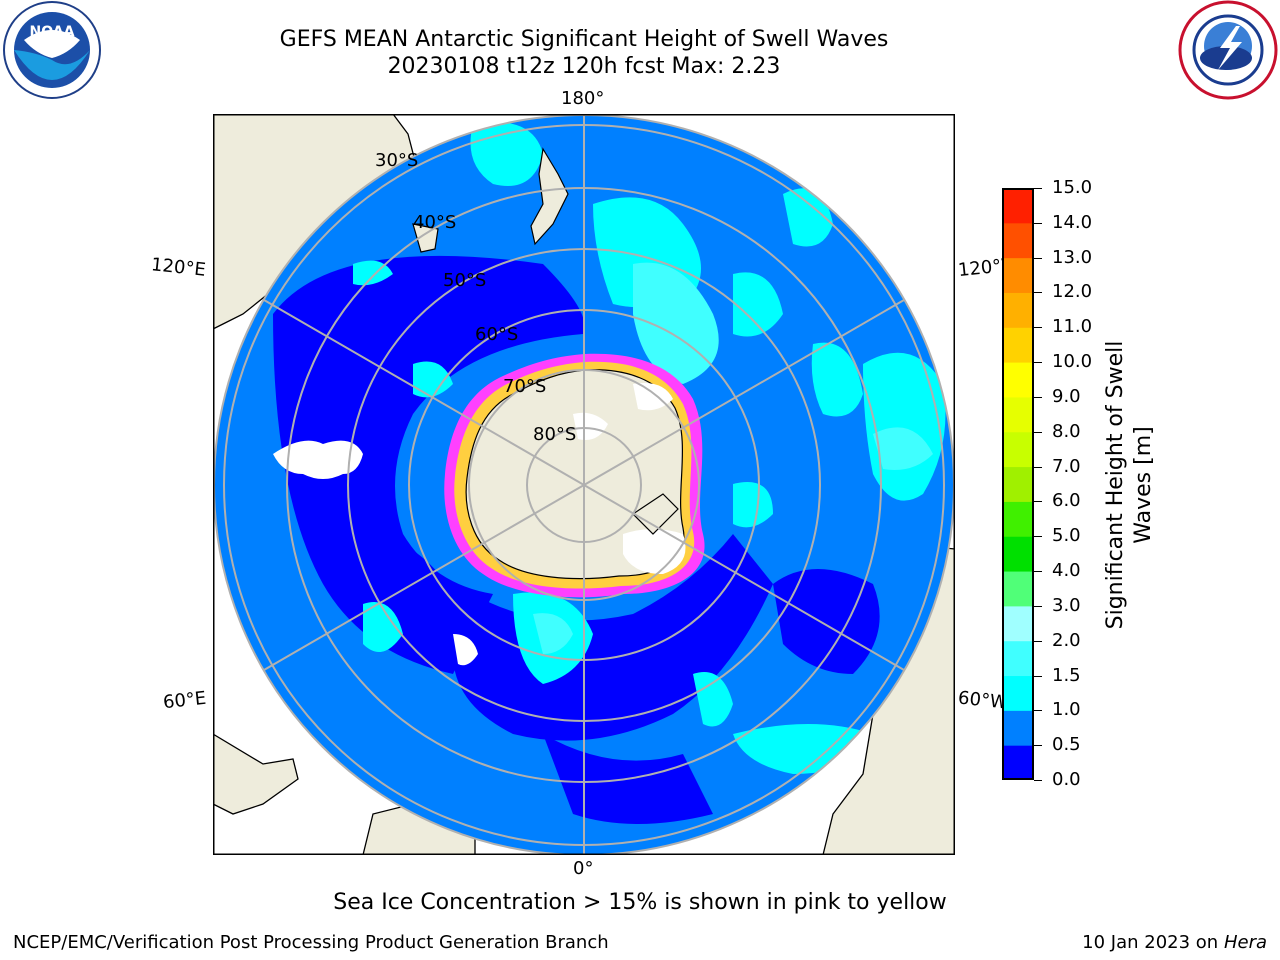  I want to click on colorbar-tick-label: 14.0, so click(1072, 222).